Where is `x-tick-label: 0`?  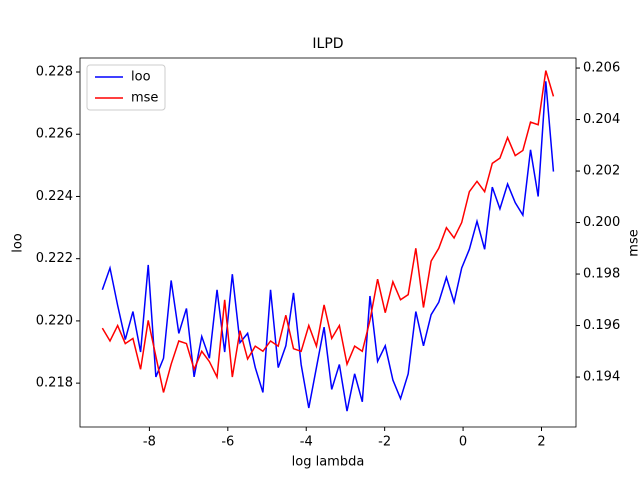 x-tick-label: 0 is located at coordinates (463, 442).